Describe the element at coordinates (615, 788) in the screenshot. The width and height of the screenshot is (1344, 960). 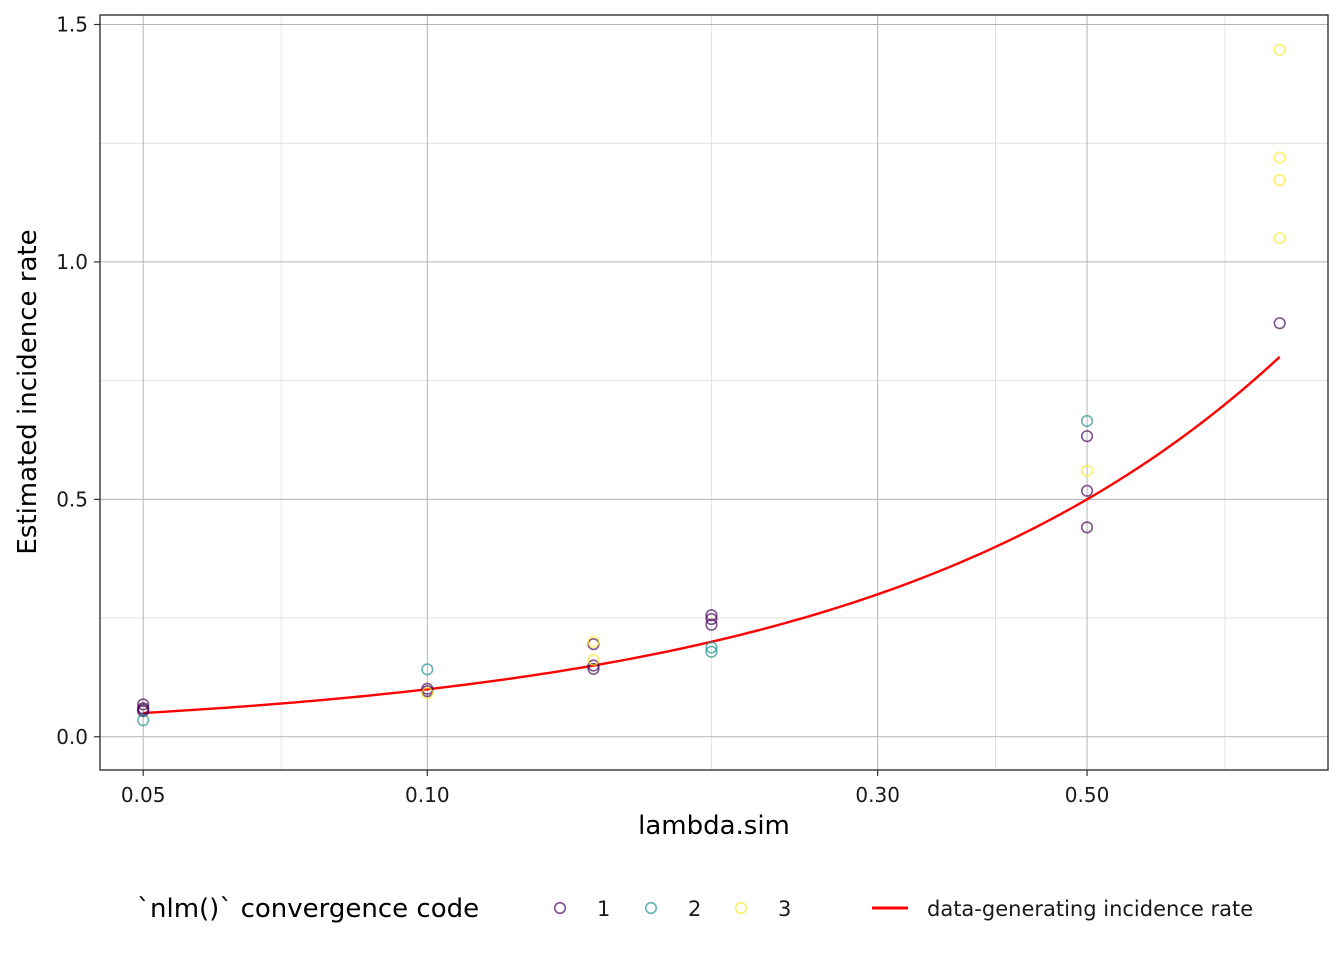
I see `x-axis: 0.05 0.10 0.30 0.50` at that location.